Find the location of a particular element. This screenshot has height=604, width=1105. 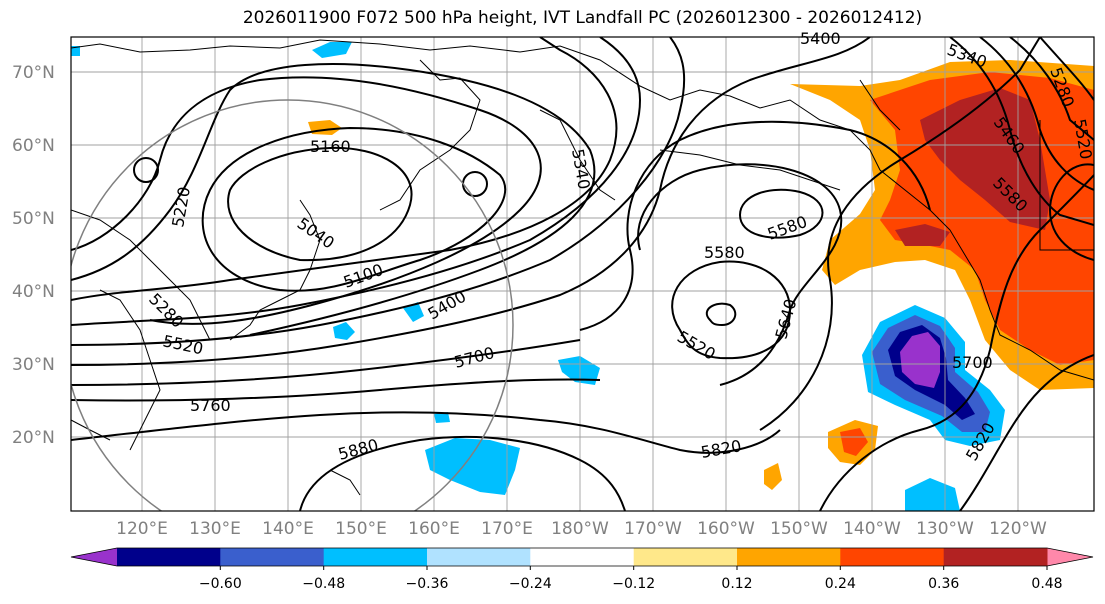

lat-label: 30°N is located at coordinates (33, 365).